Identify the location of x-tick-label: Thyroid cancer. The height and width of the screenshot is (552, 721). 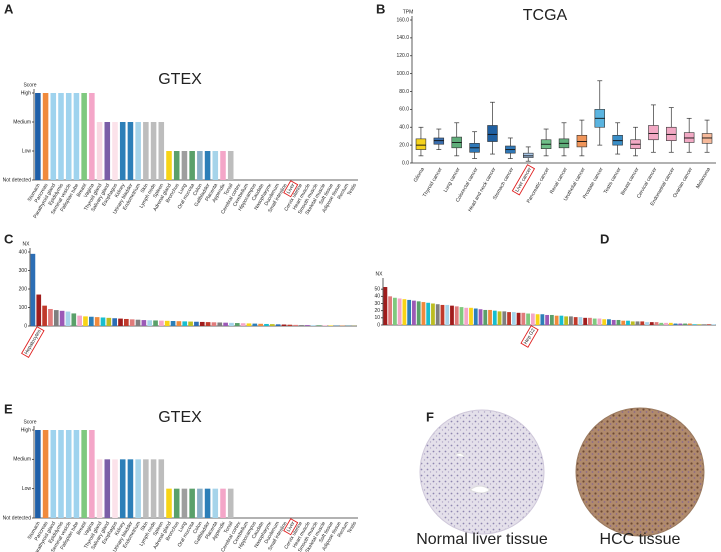
(433, 182).